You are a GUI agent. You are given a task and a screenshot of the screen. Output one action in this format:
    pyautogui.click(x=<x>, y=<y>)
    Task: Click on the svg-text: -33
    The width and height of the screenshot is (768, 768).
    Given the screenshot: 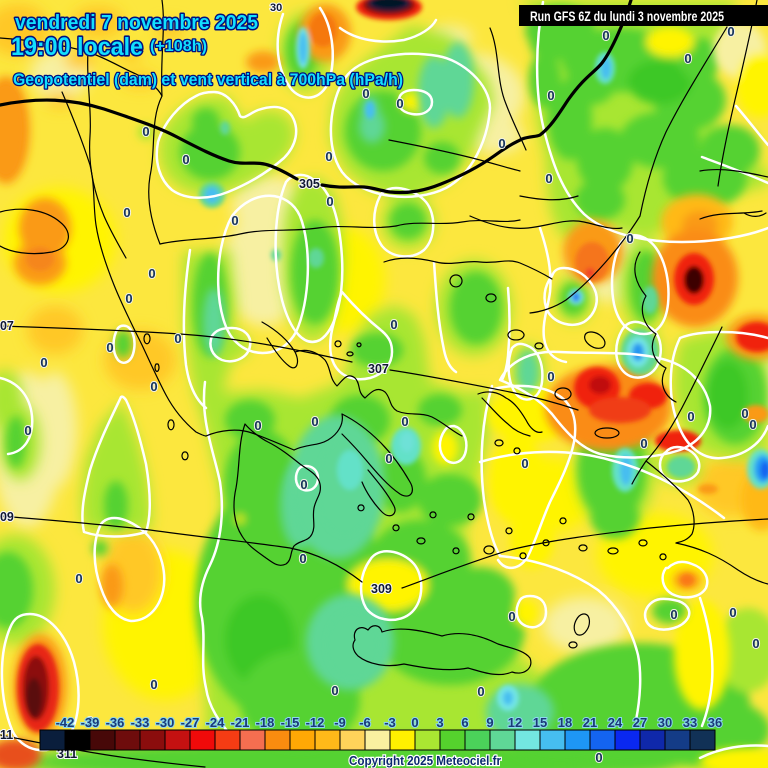 What is the action you would take?
    pyautogui.click(x=140, y=722)
    